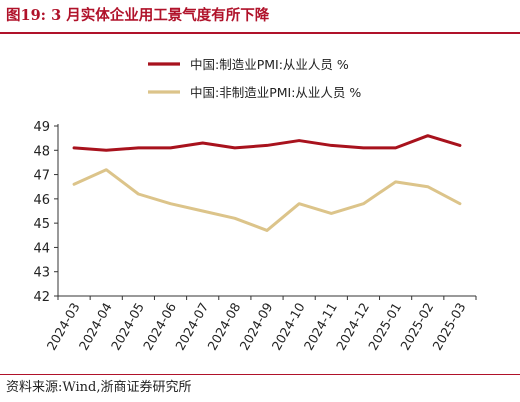 This screenshot has width=520, height=402. What do you see at coordinates (41, 127) in the screenshot?
I see `y-tick-label: 49` at bounding box center [41, 127].